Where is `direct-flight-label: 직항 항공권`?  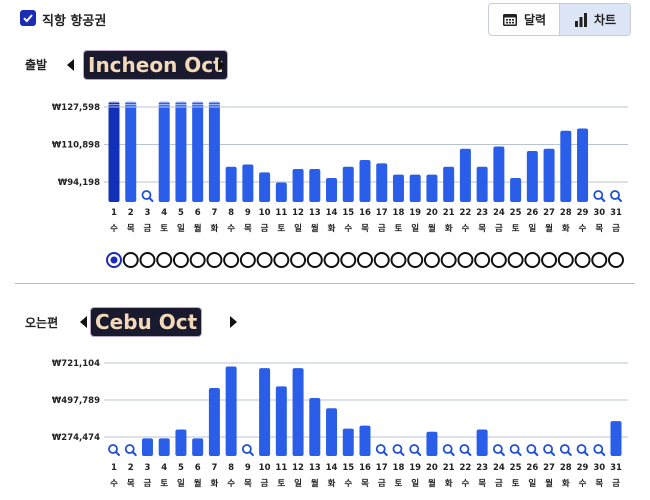
direct-flight-label: 직항 항공권 is located at coordinates (74, 21).